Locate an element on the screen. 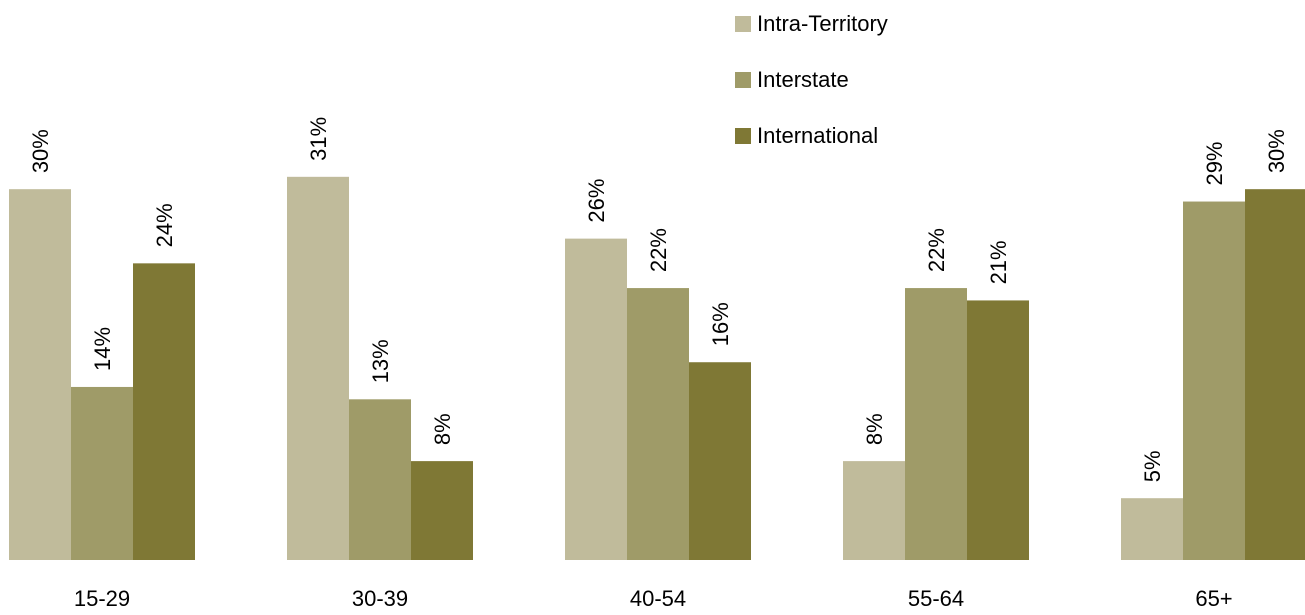 The image size is (1305, 615). legend-label-international: International is located at coordinates (818, 135).